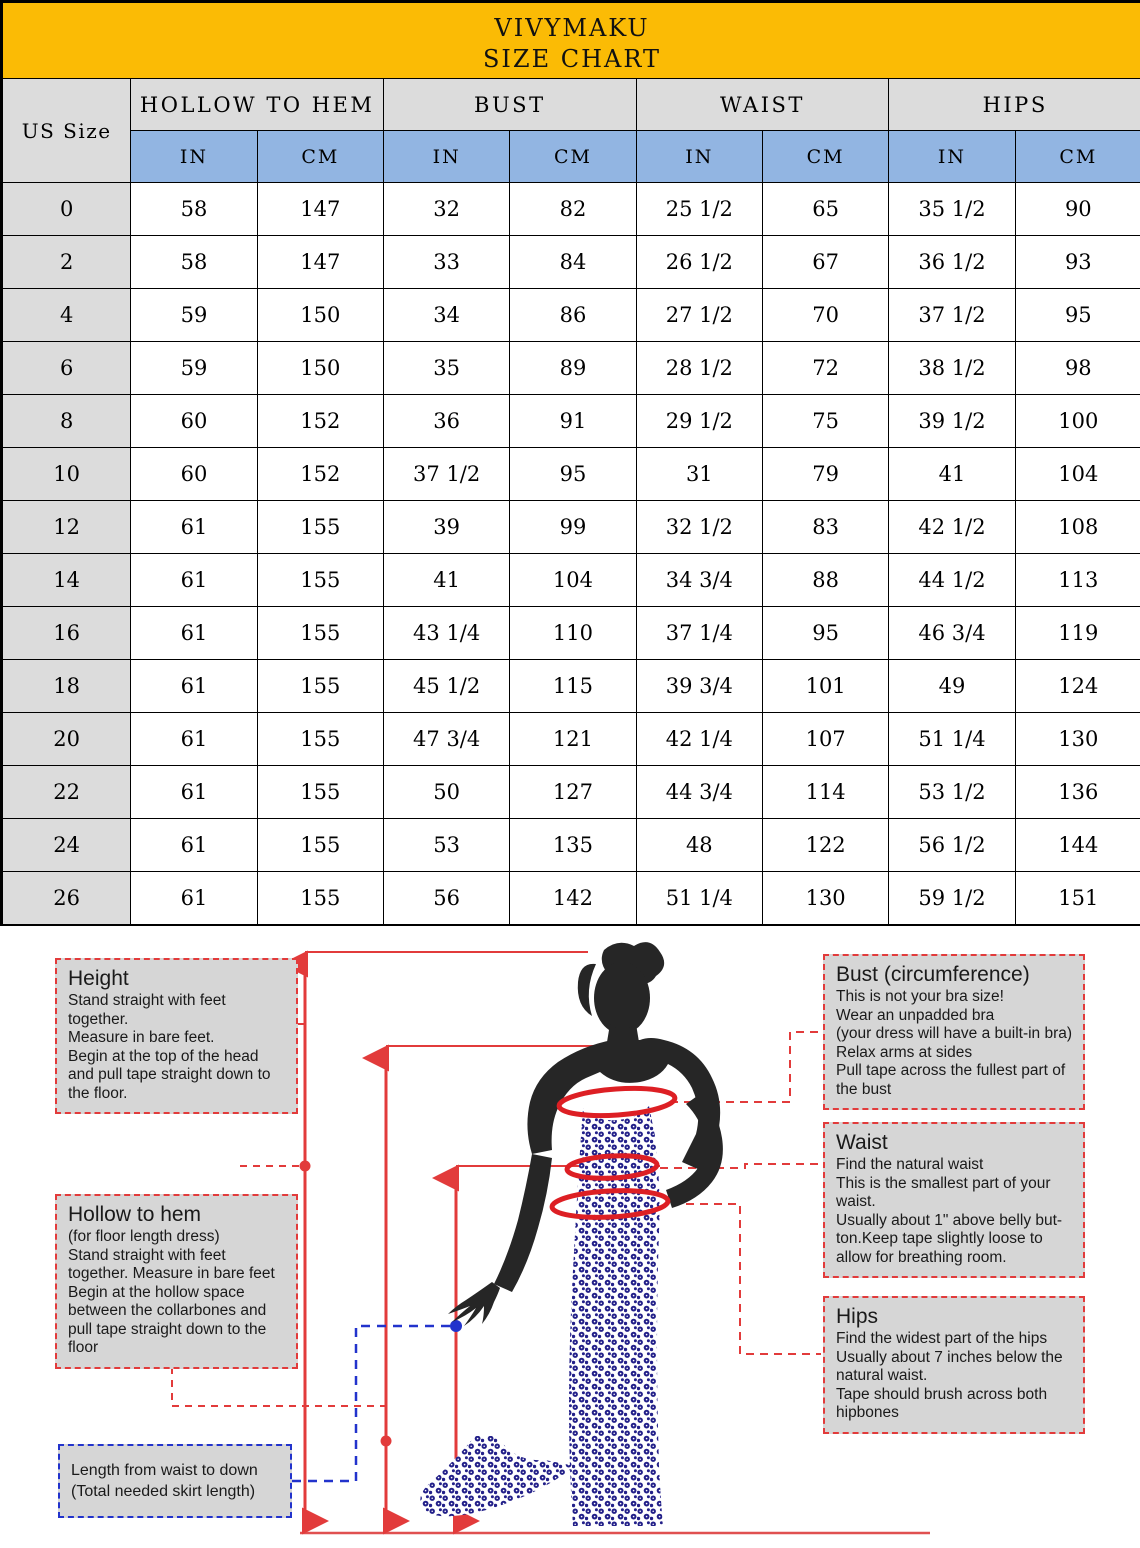 Image resolution: width=1140 pixels, height=1548 pixels. I want to click on cell-bust-cm: 115, so click(573, 686).